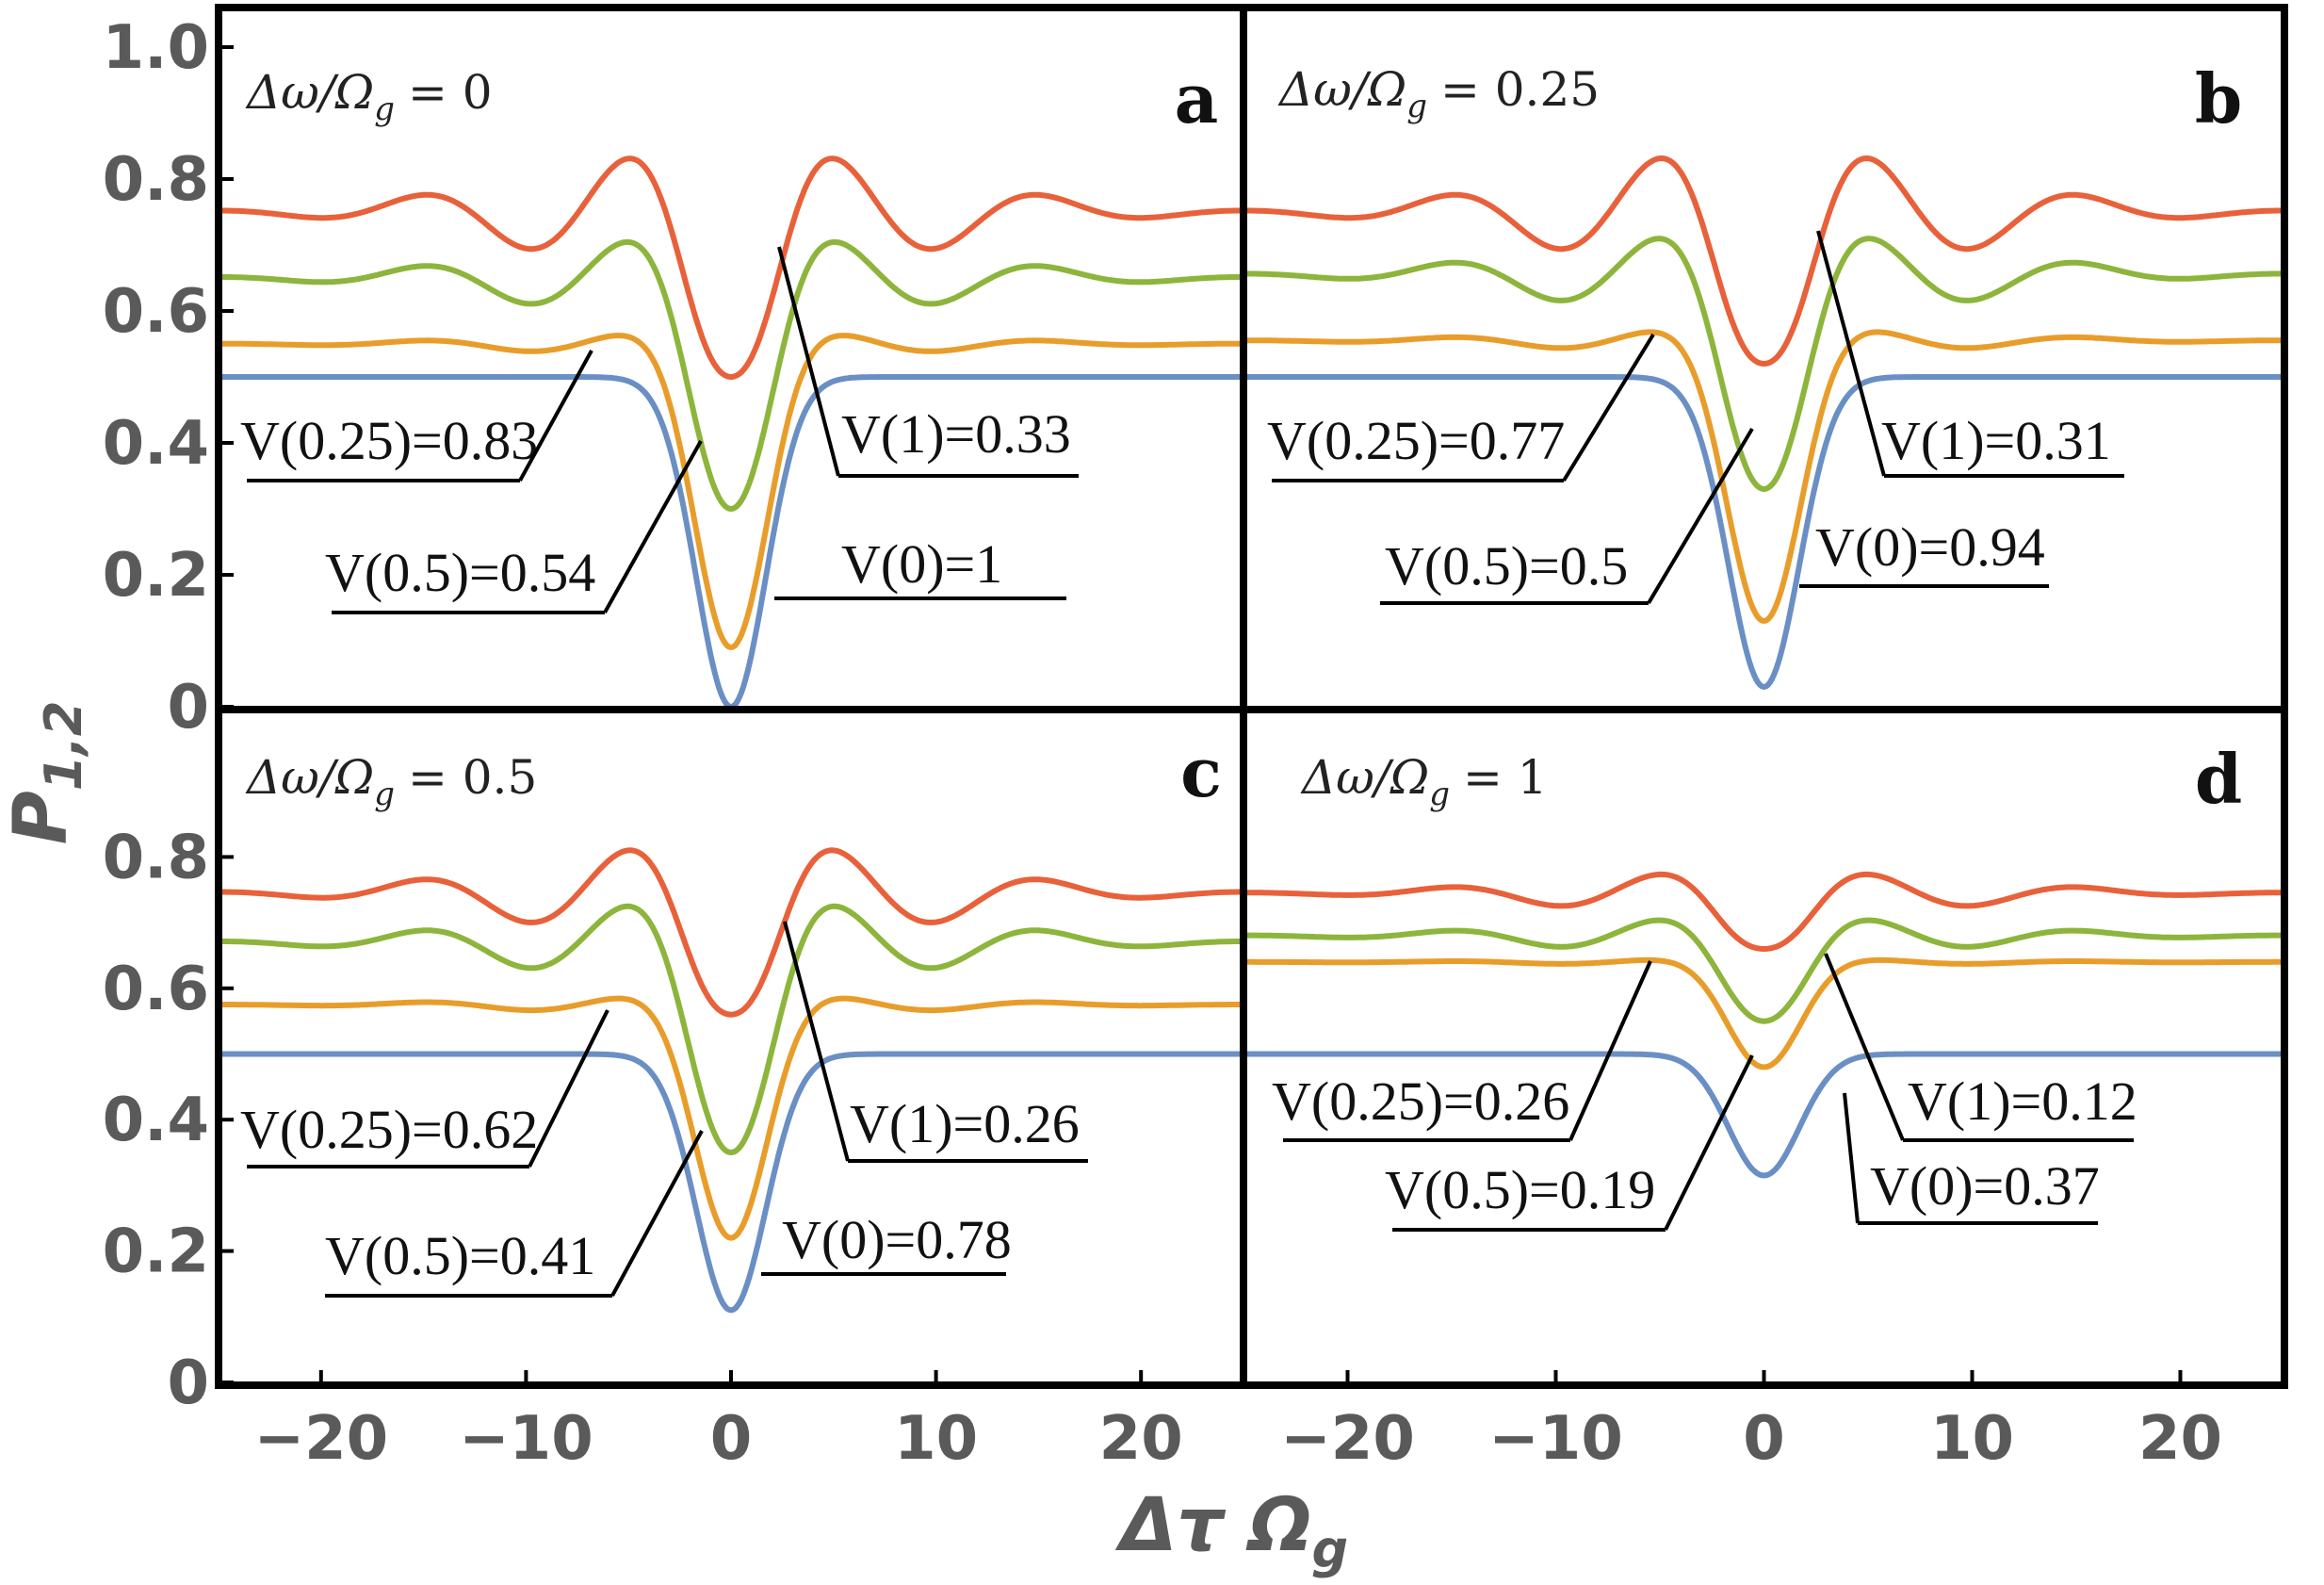  Describe the element at coordinates (897, 1239) in the screenshot. I see `visibility-label-c-3: V(0)=0.78` at that location.